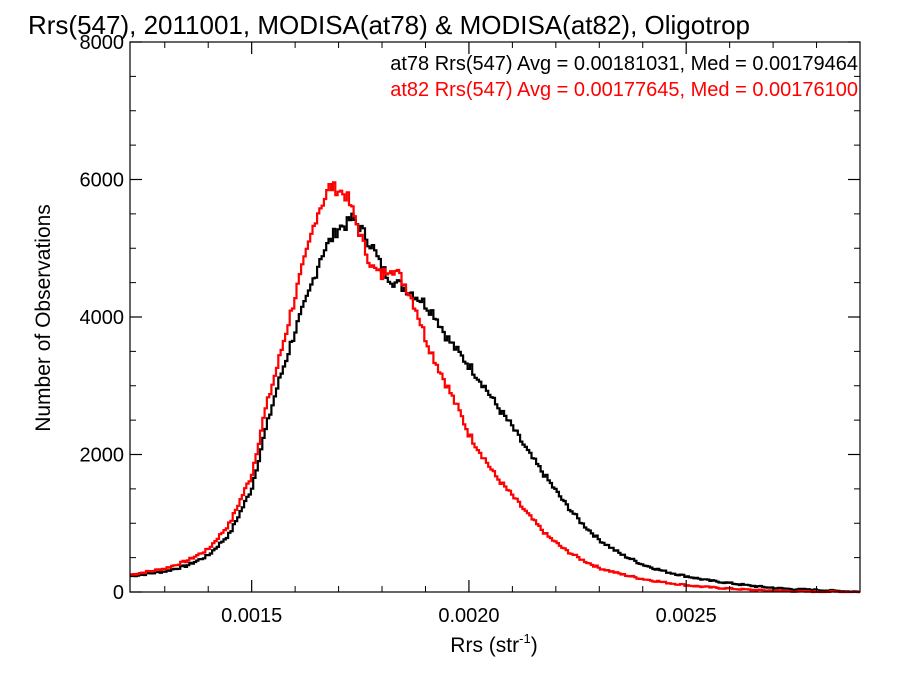  Describe the element at coordinates (525, 638) in the screenshot. I see `x-axis-label-sup: -1` at that location.